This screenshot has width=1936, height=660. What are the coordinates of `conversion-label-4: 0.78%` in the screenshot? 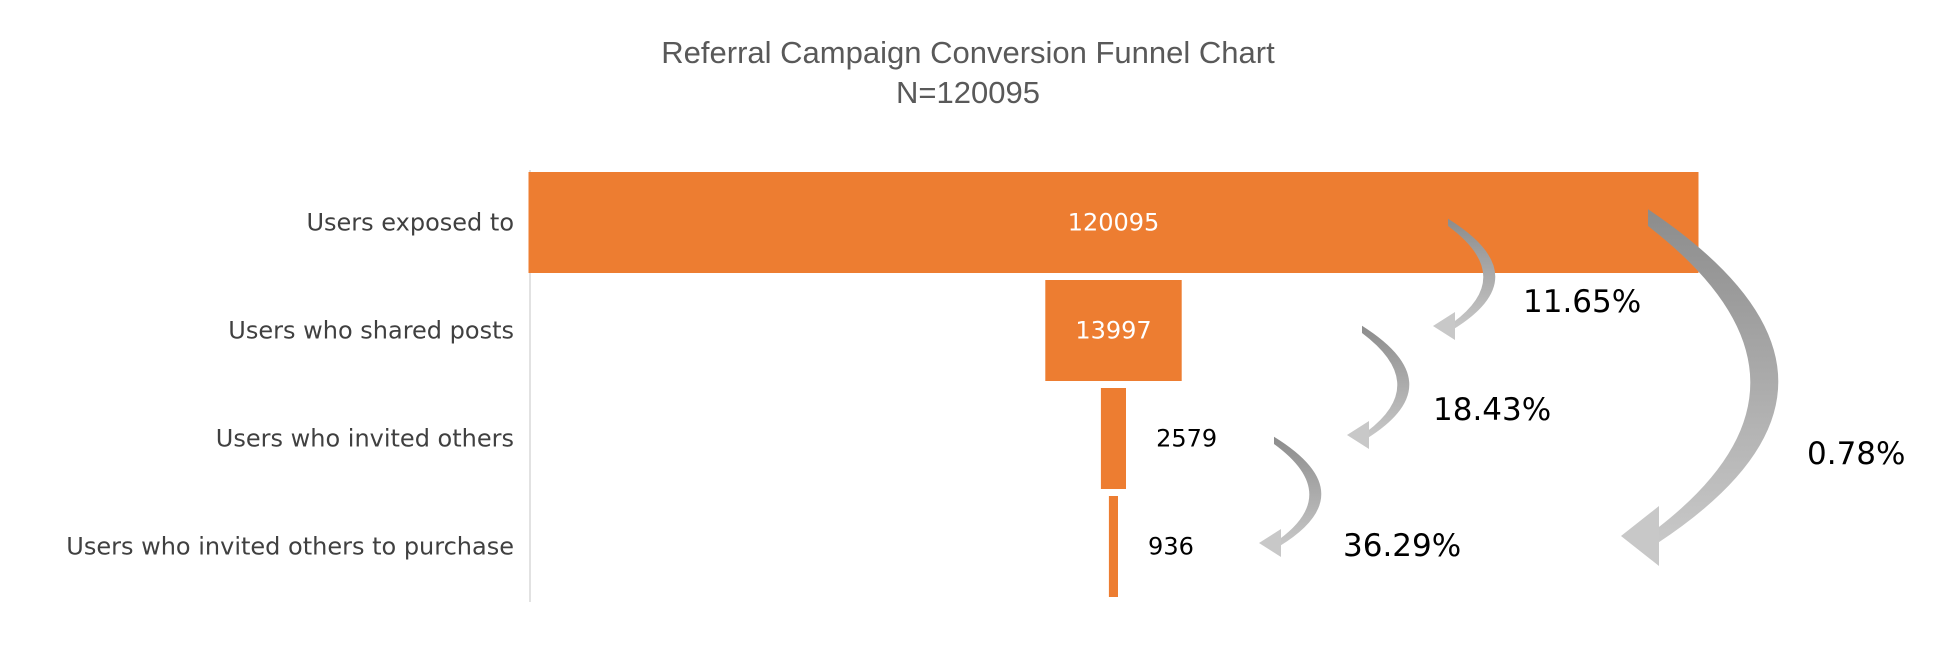 It's located at (1856, 454).